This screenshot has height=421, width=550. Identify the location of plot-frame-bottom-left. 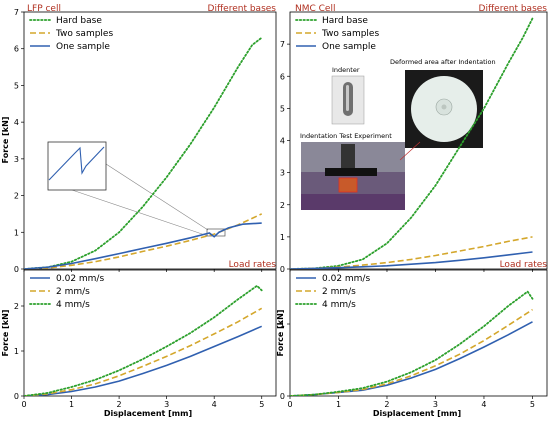
(150, 333).